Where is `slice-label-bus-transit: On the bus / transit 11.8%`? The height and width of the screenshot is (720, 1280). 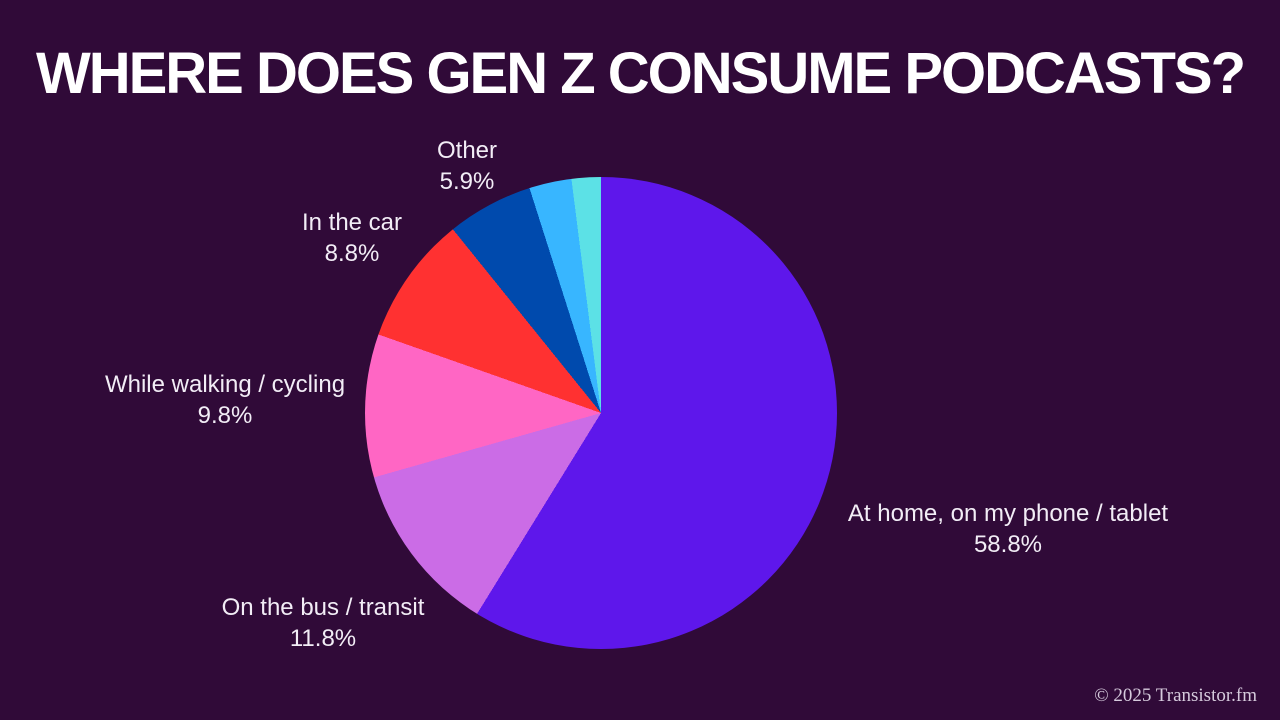
slice-label-bus-transit: On the bus / transit 11.8% is located at coordinates (323, 623).